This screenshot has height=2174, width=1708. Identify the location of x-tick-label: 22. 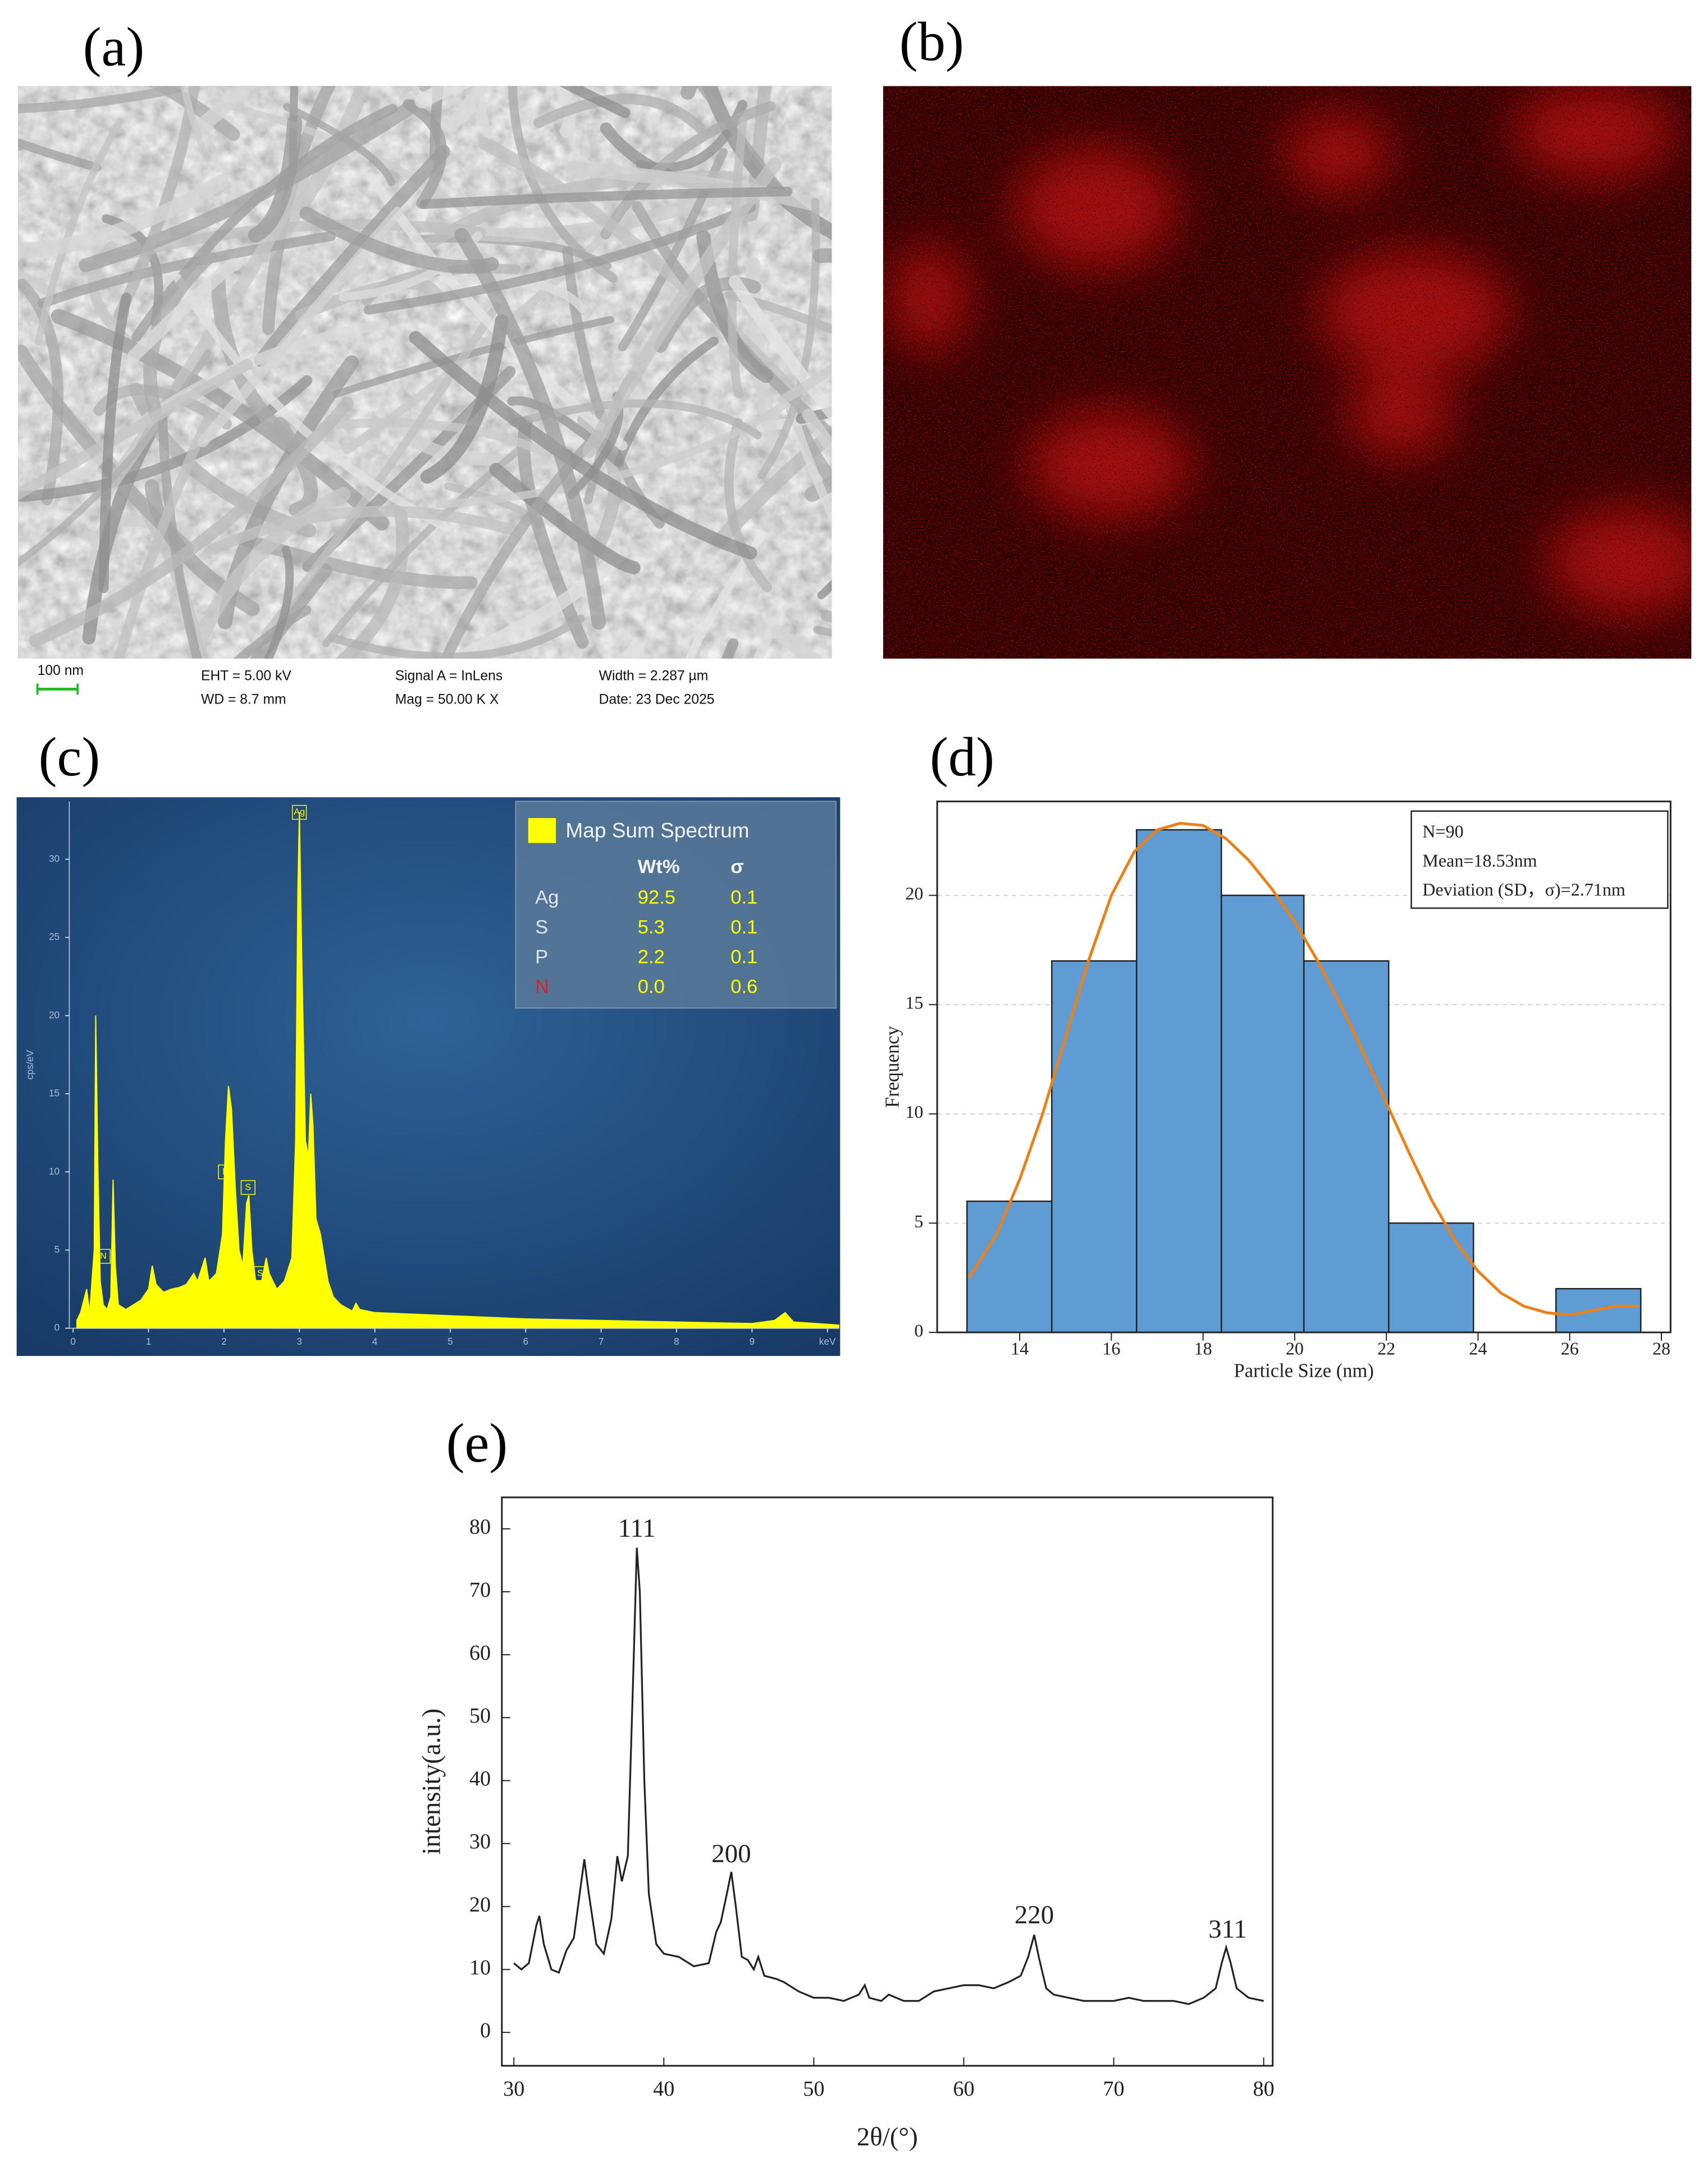
(1386, 1348).